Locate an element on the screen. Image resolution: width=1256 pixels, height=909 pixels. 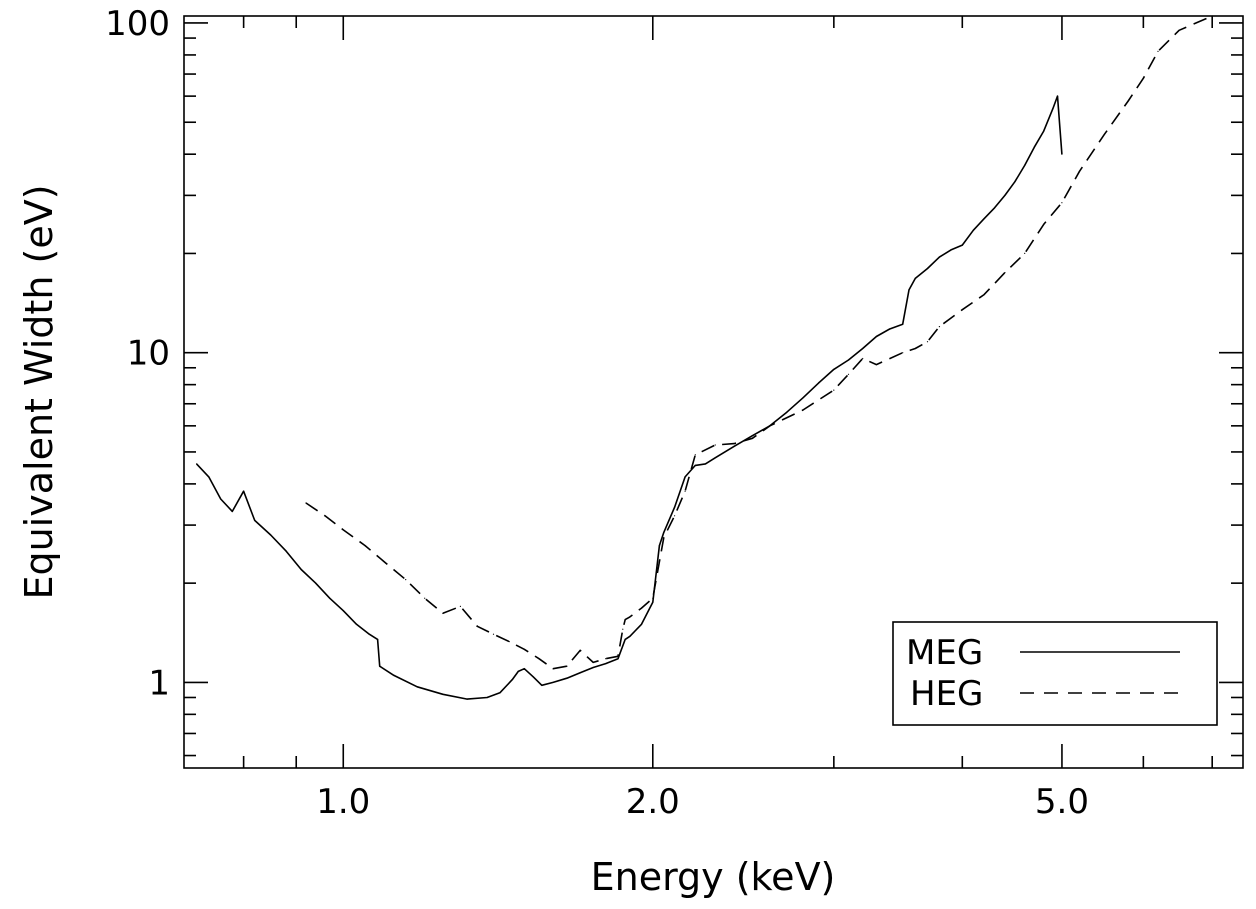
legend-label-meg: MEG is located at coordinates (944, 653).